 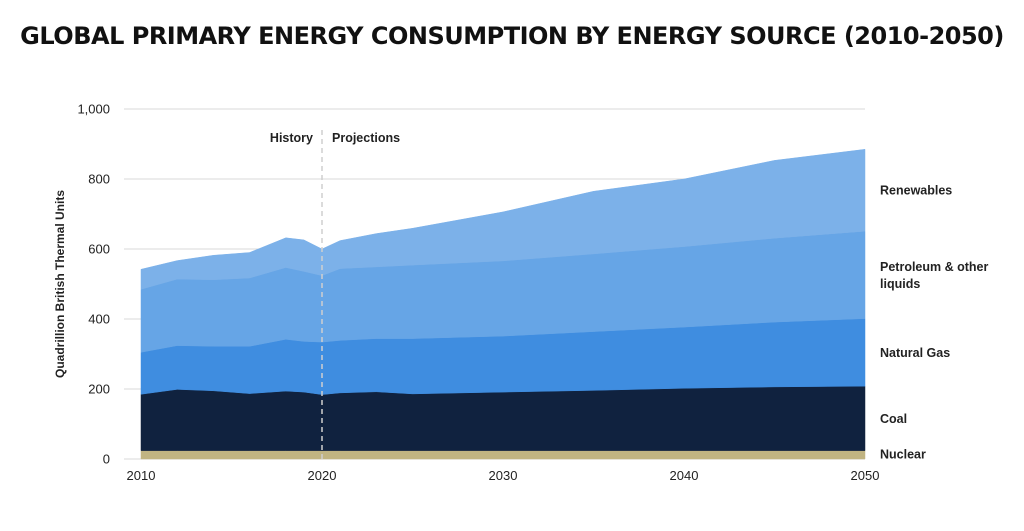 What do you see at coordinates (99, 319) in the screenshot?
I see `y-tick-label: 400` at bounding box center [99, 319].